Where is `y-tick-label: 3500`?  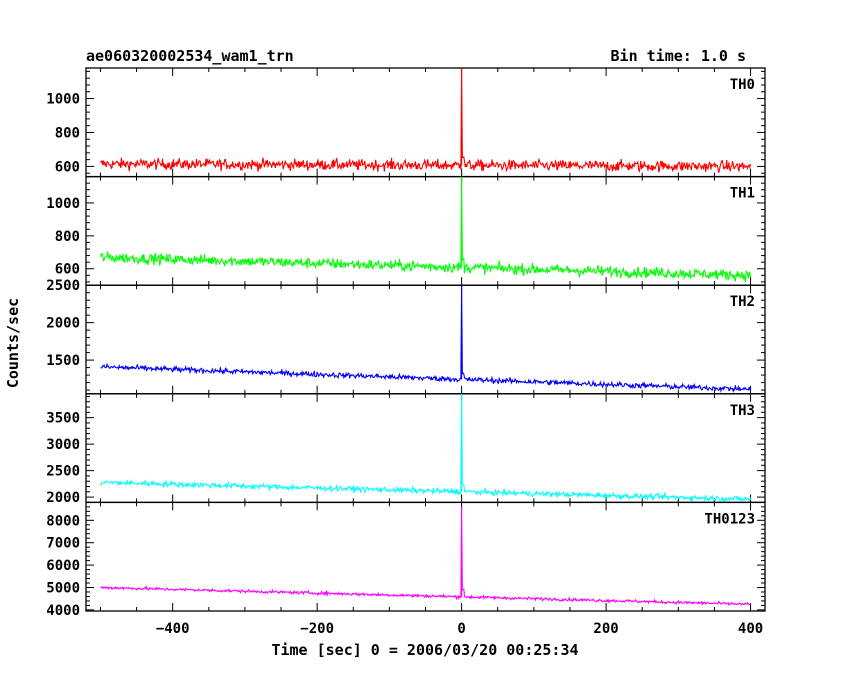 y-tick-label: 3500 is located at coordinates (63, 419).